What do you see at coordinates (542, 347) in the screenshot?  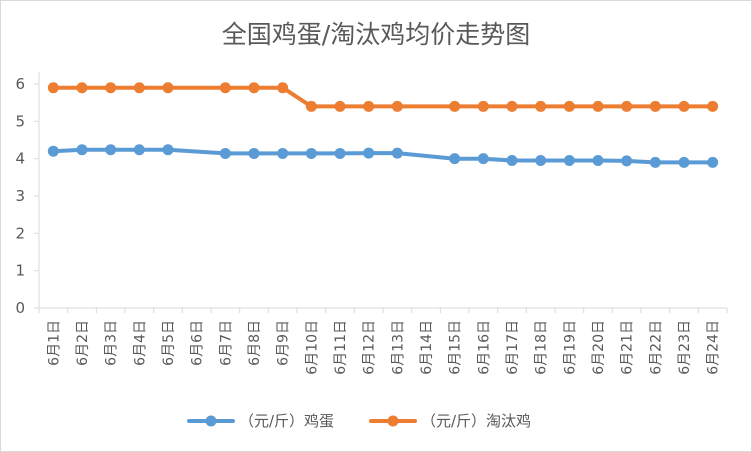 I see `x-tick-label: 6月18日` at bounding box center [542, 347].